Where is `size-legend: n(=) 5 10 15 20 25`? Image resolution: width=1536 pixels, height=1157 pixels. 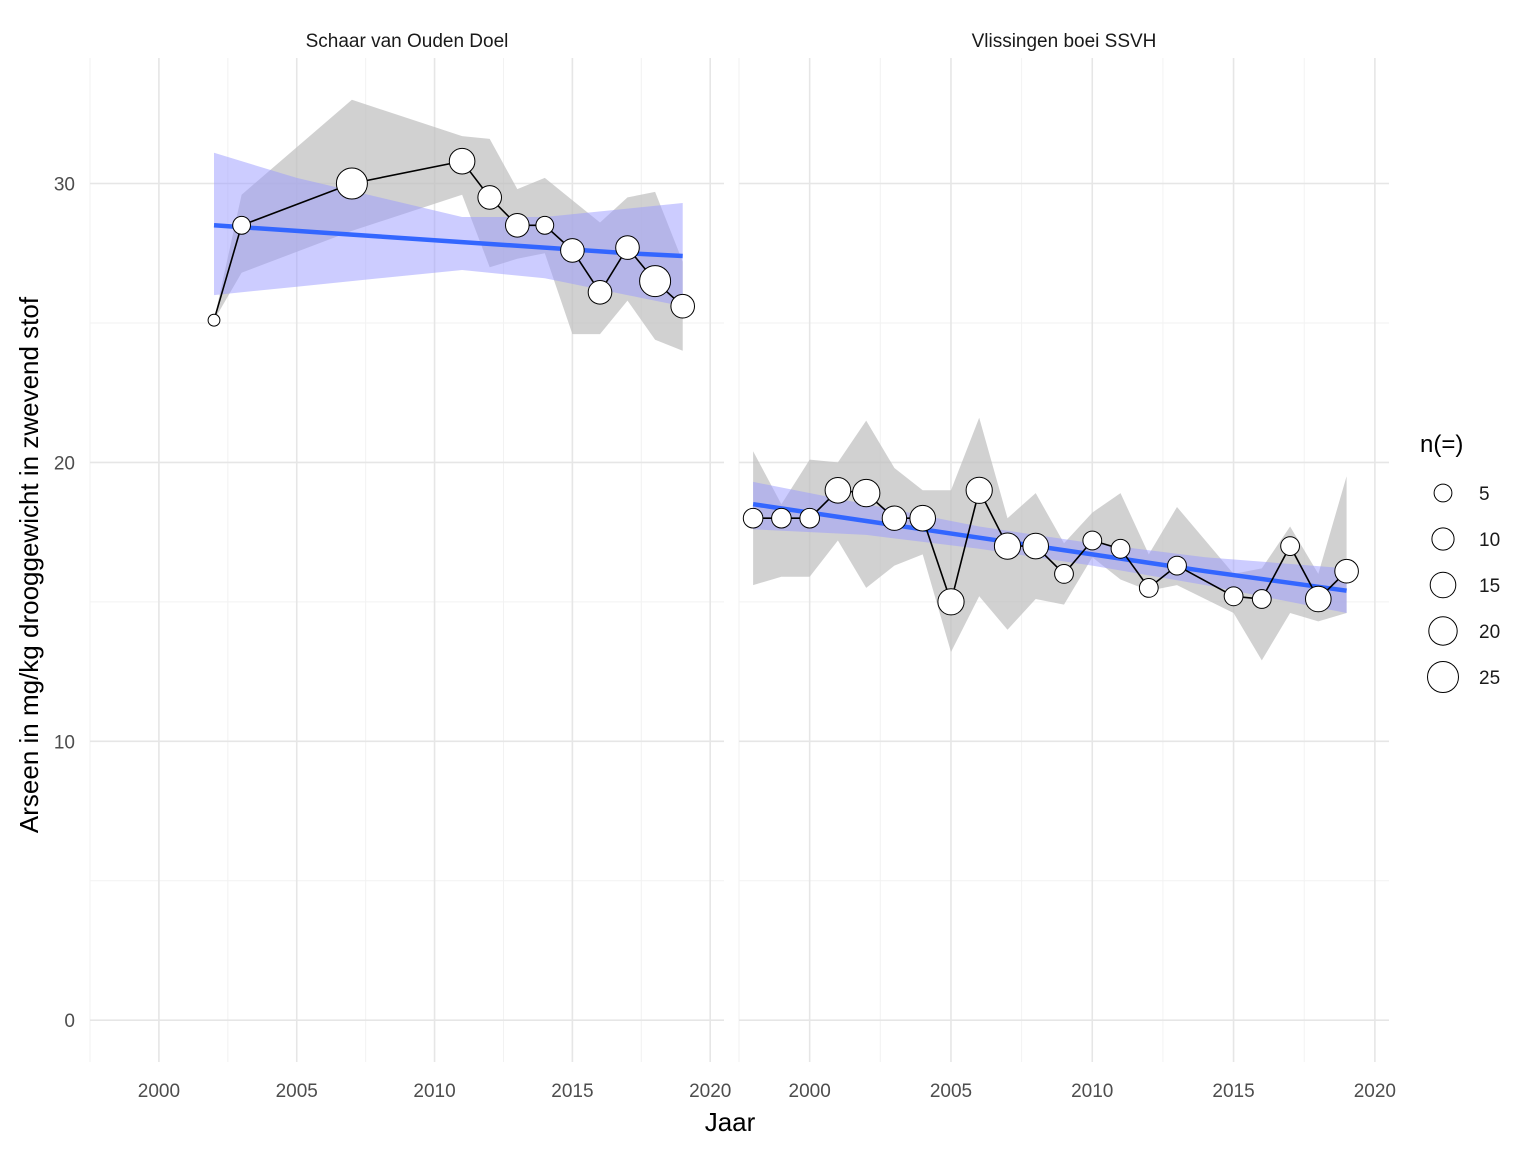 size-legend: n(=) 5 10 15 20 25 is located at coordinates (1460, 562).